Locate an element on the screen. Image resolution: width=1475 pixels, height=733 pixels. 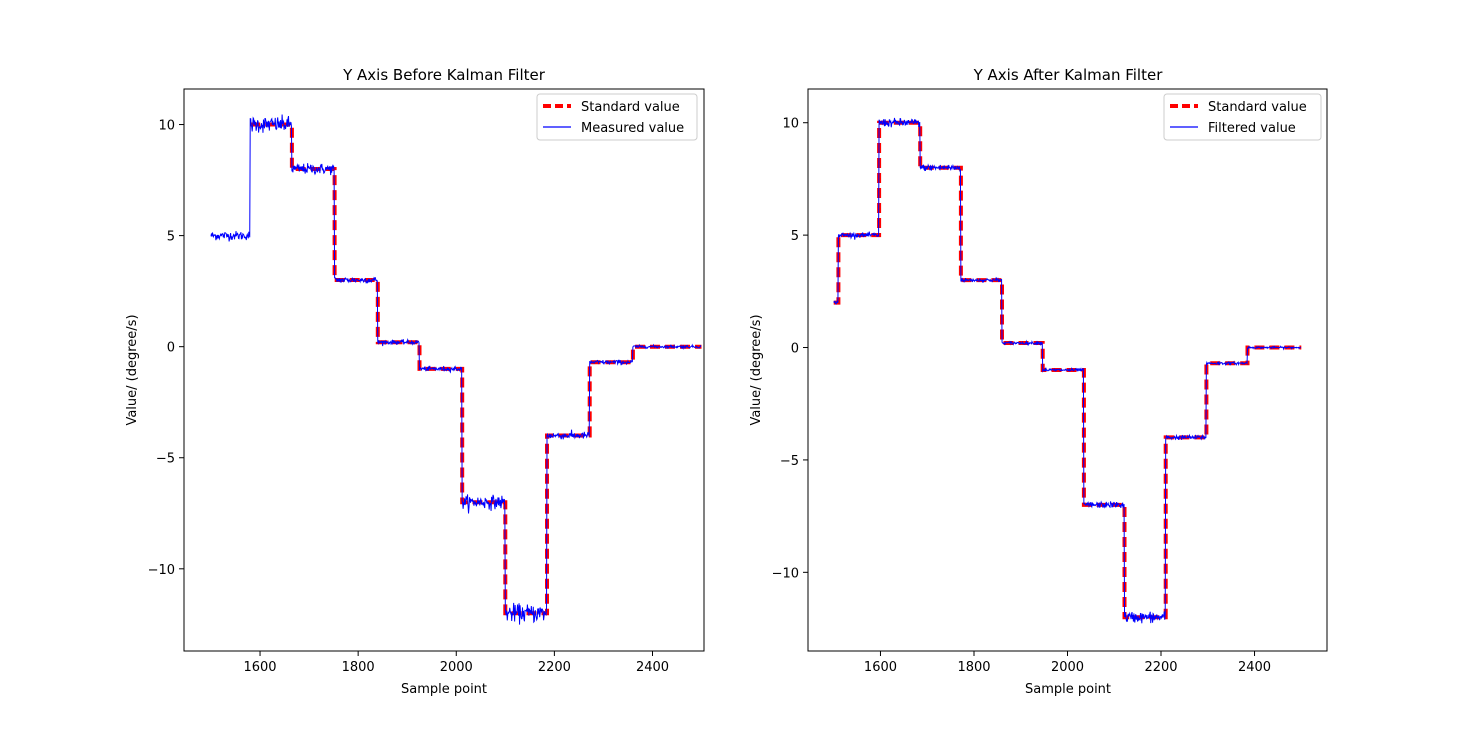
chart-title: Y Axis After Kalman Filter is located at coordinates (1068, 75).